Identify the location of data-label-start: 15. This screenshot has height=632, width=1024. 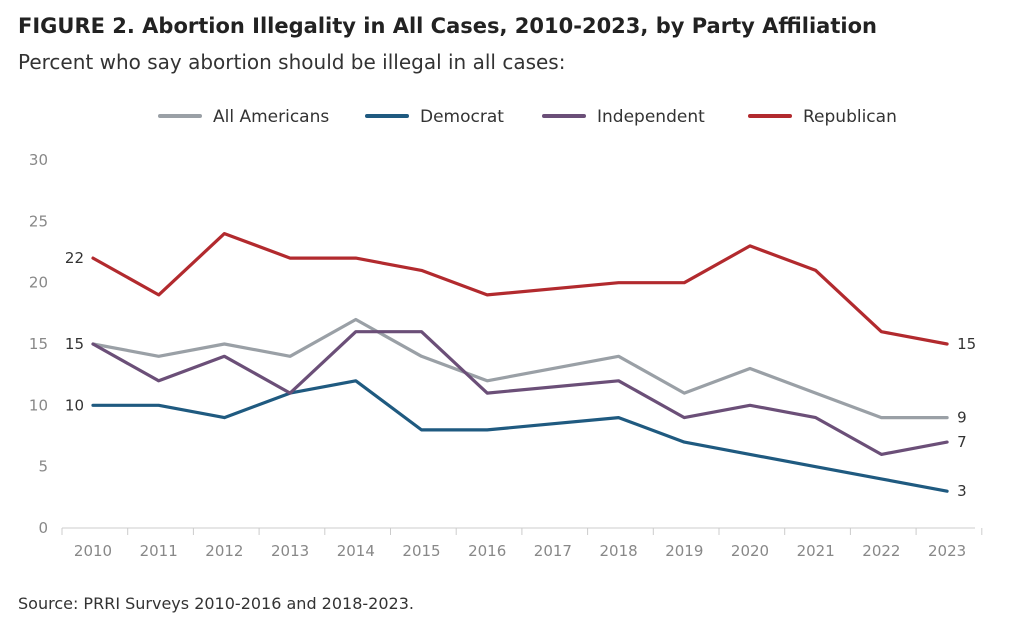
(74, 344).